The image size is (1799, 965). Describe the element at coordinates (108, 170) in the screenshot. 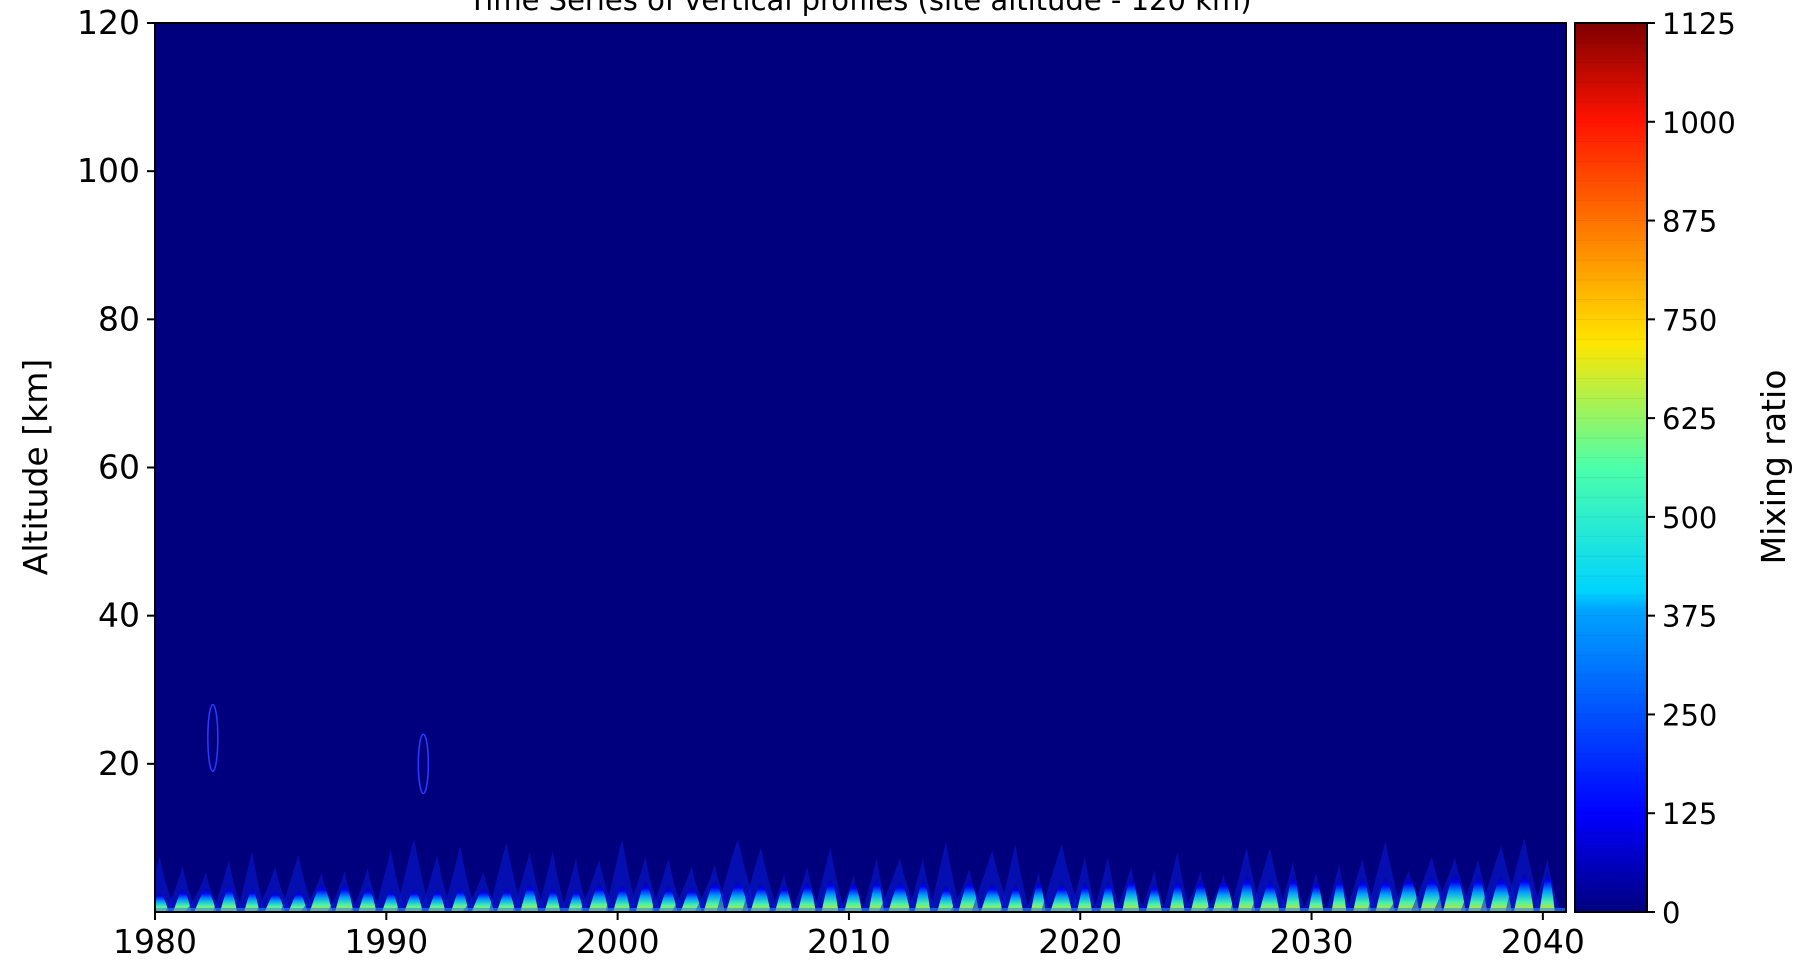

I see `y-tick-label: 100` at that location.